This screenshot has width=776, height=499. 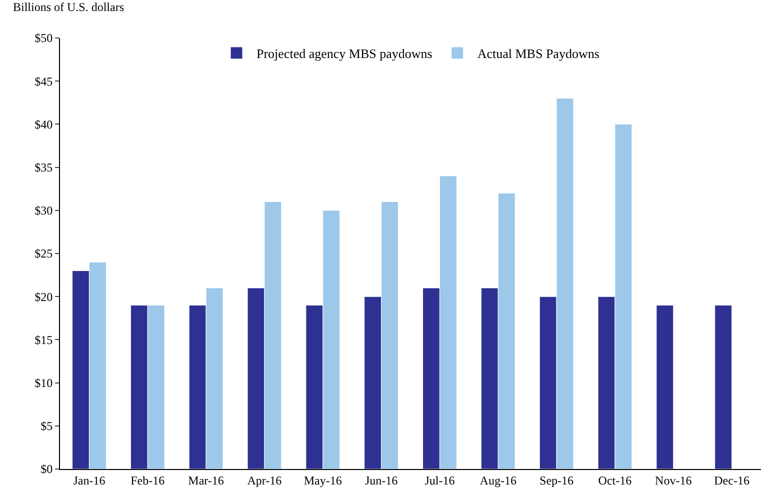 I want to click on x-tick-label: Jul-16, so click(x=439, y=480).